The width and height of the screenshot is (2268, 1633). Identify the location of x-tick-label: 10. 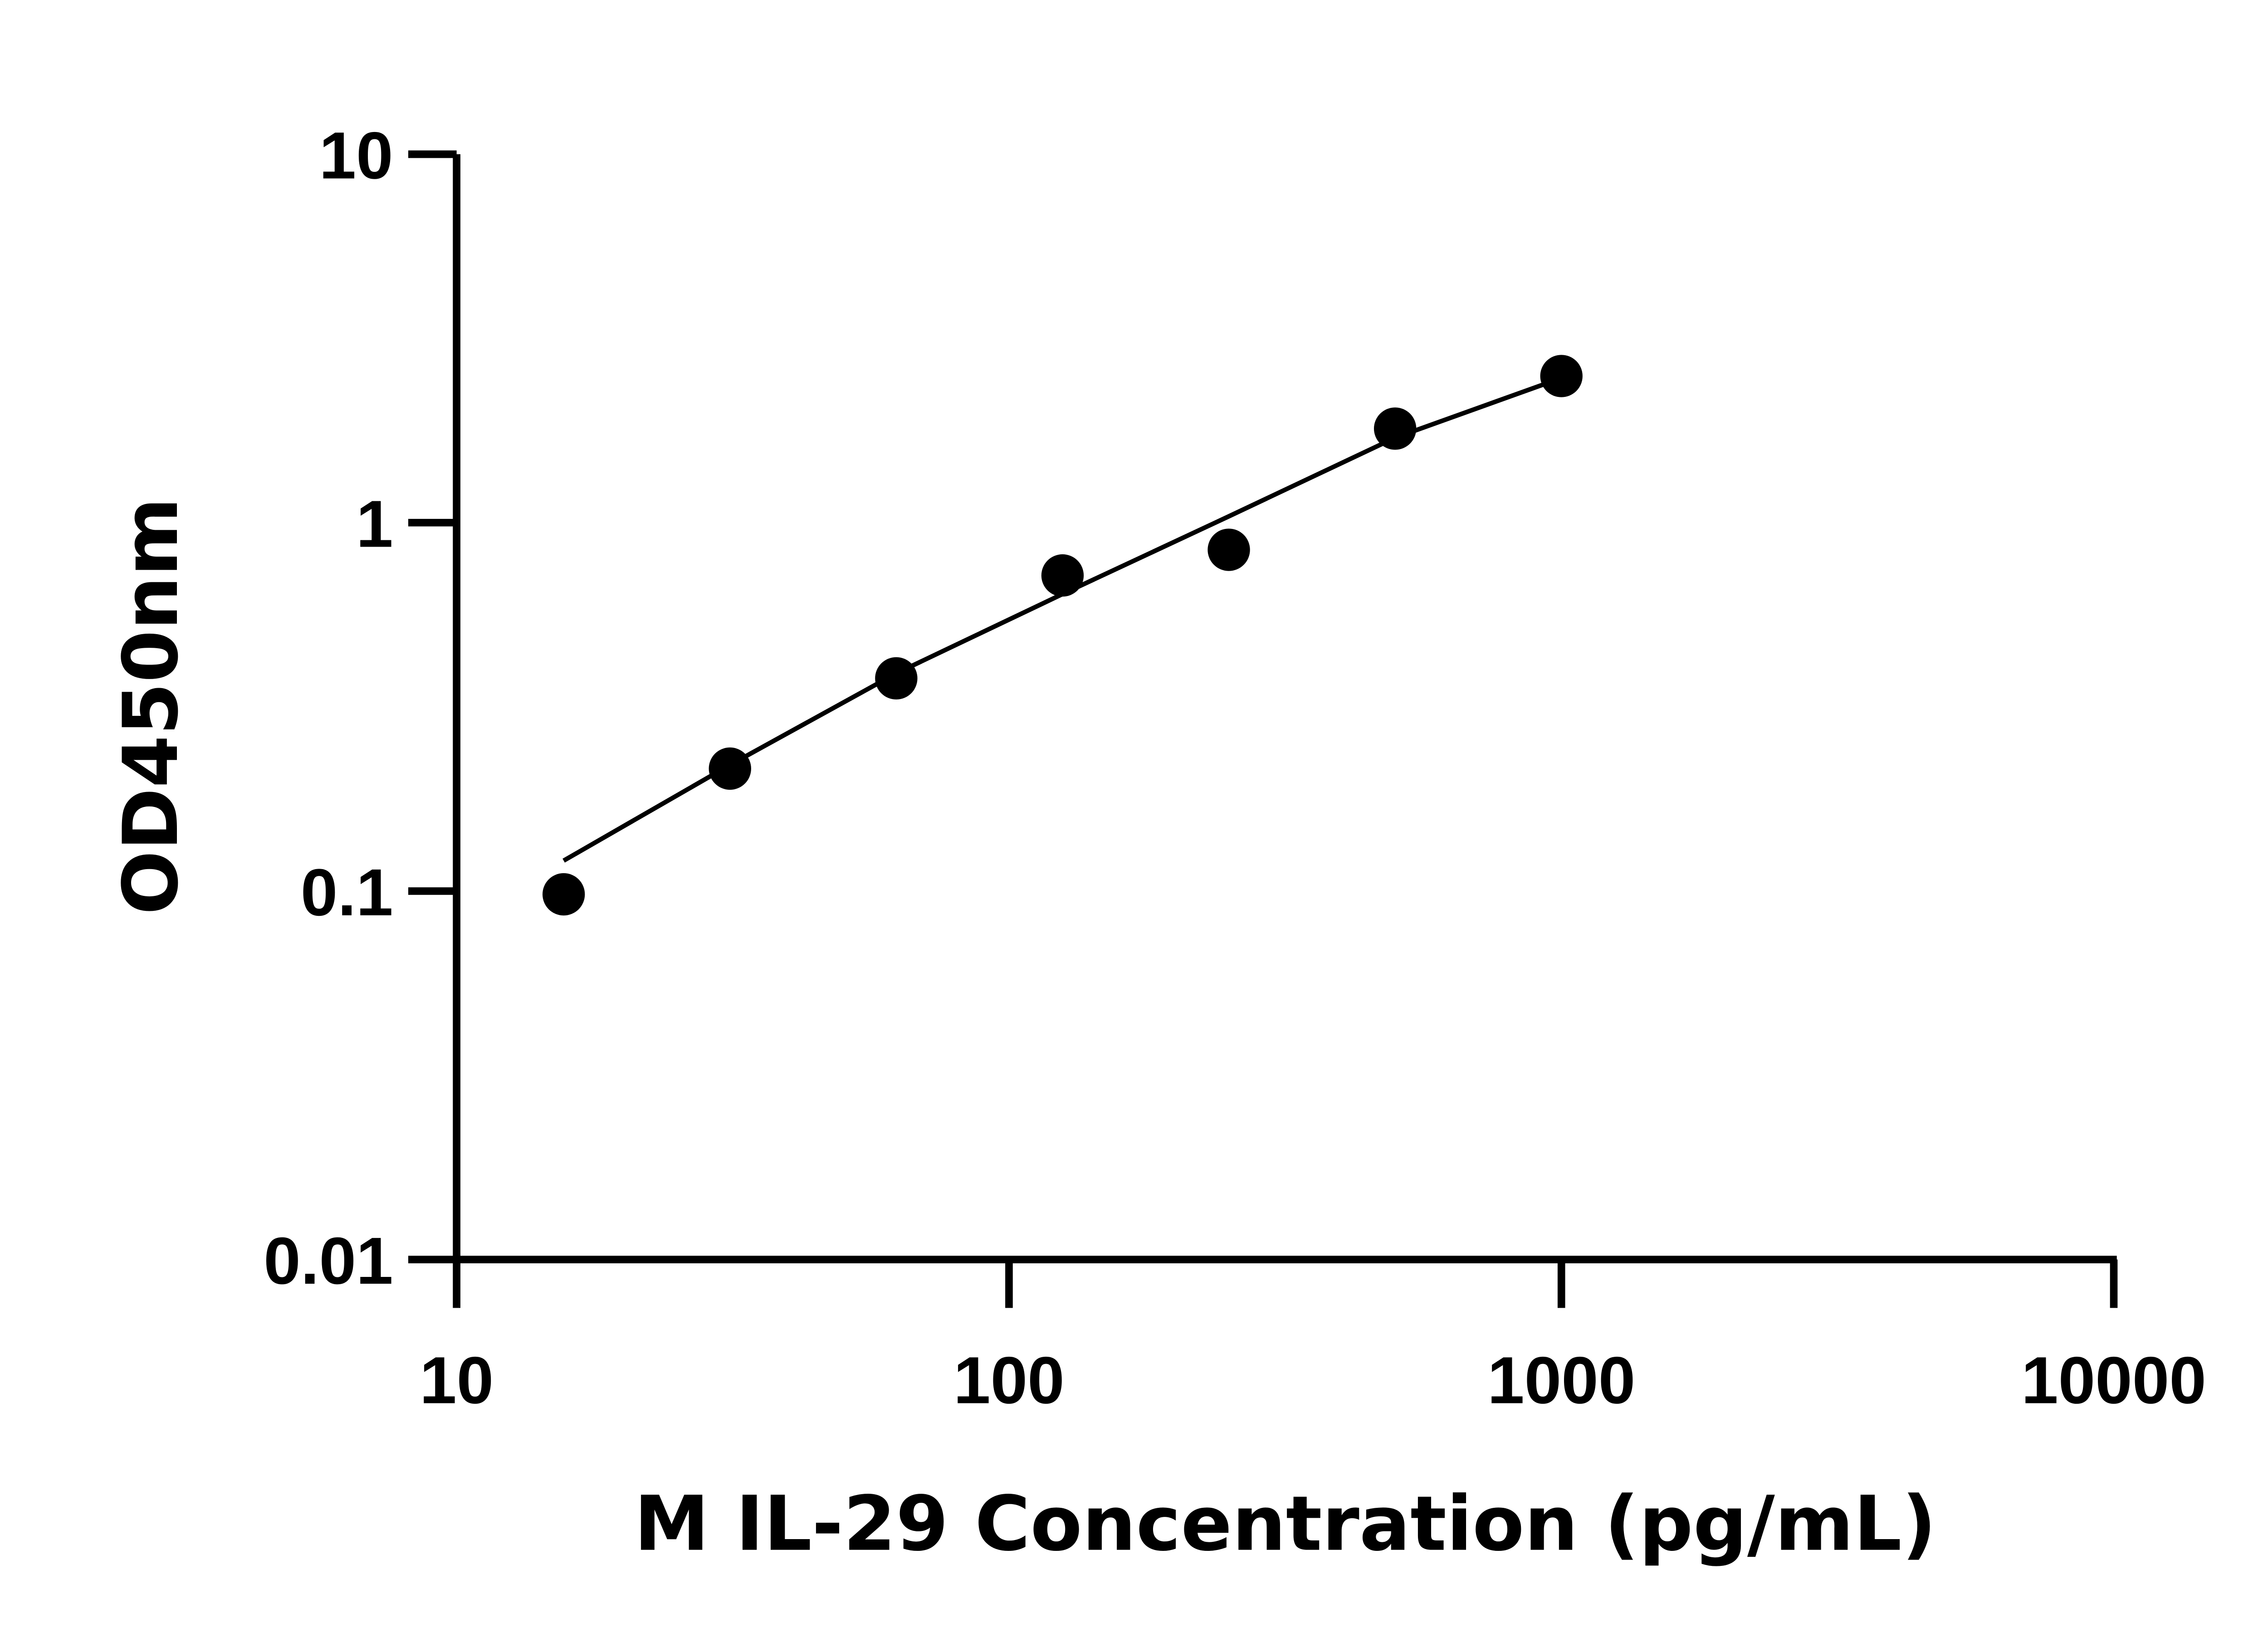
(457, 1380).